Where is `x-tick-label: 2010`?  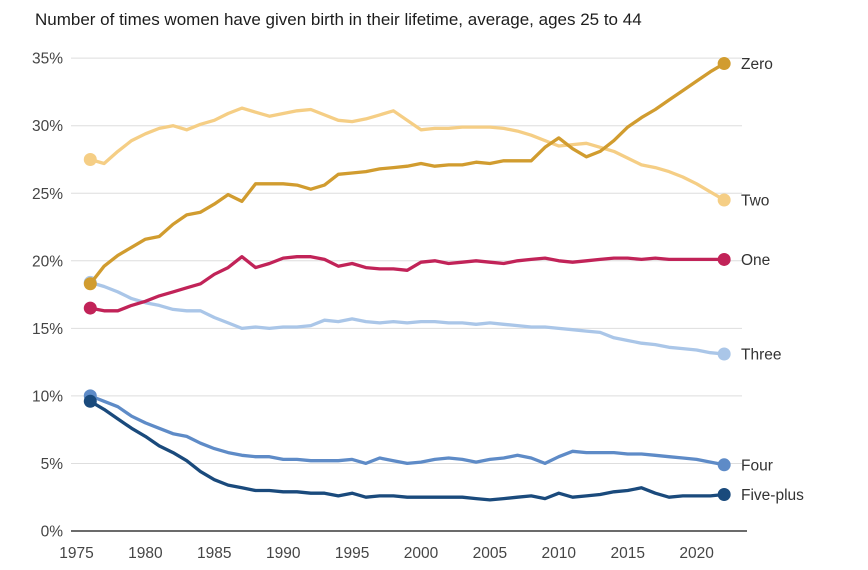
x-tick-label: 2010 is located at coordinates (559, 553).